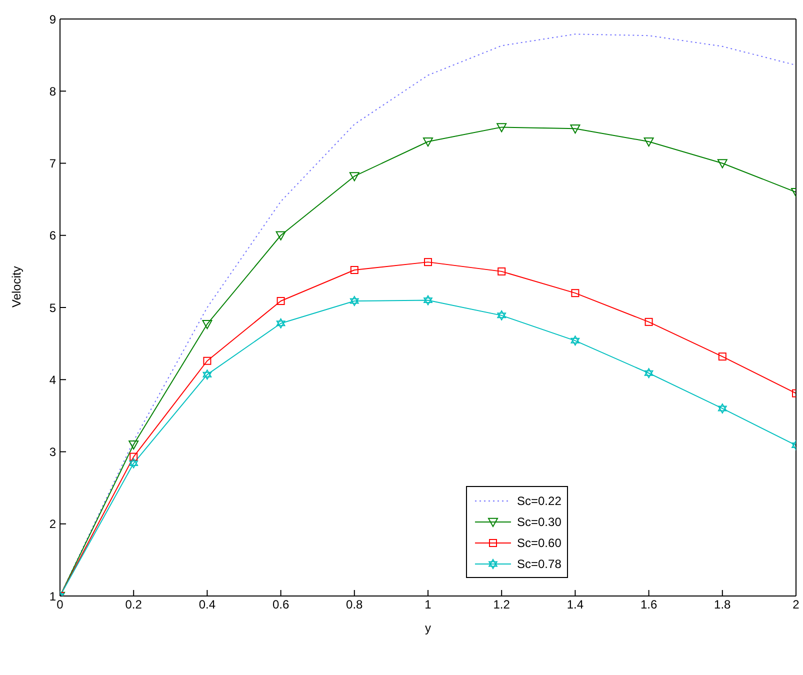 Image resolution: width=803 pixels, height=675 pixels. What do you see at coordinates (575, 605) in the screenshot?
I see `x-tick-label: 1.4` at bounding box center [575, 605].